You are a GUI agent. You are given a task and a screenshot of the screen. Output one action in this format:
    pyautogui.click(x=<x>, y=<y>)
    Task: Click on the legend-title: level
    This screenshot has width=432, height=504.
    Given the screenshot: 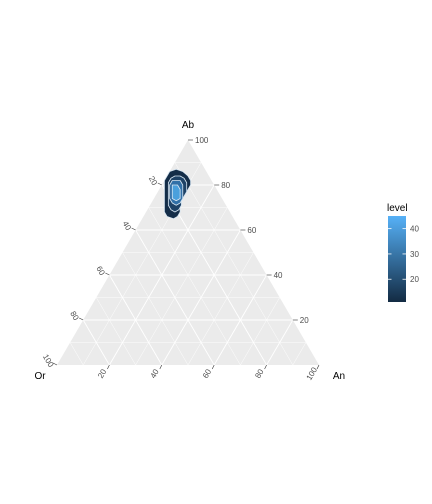 What is the action you would take?
    pyautogui.click(x=397, y=208)
    